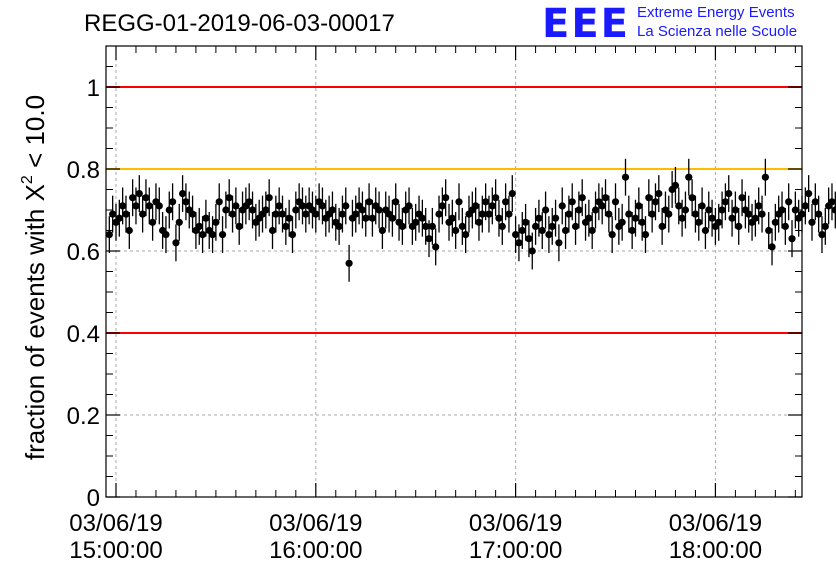  Describe the element at coordinates (93, 88) in the screenshot. I see `y-tick-label: 1` at that location.